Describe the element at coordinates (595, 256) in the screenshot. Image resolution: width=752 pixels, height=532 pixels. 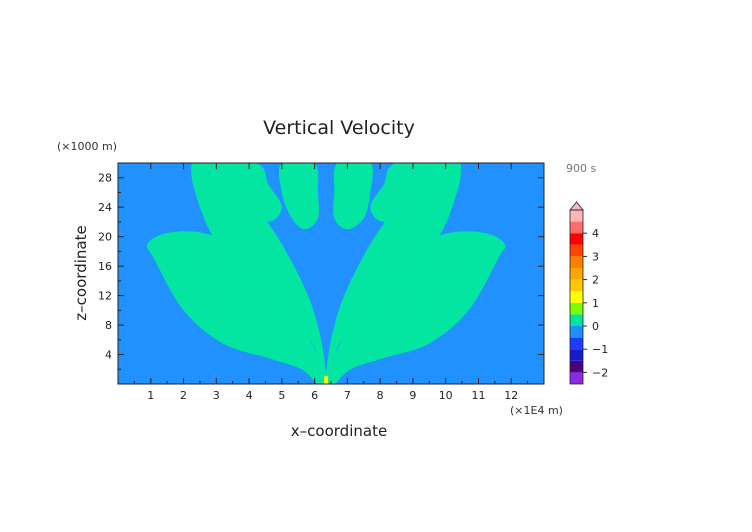
I see `colorbar-tick-label: 3` at that location.